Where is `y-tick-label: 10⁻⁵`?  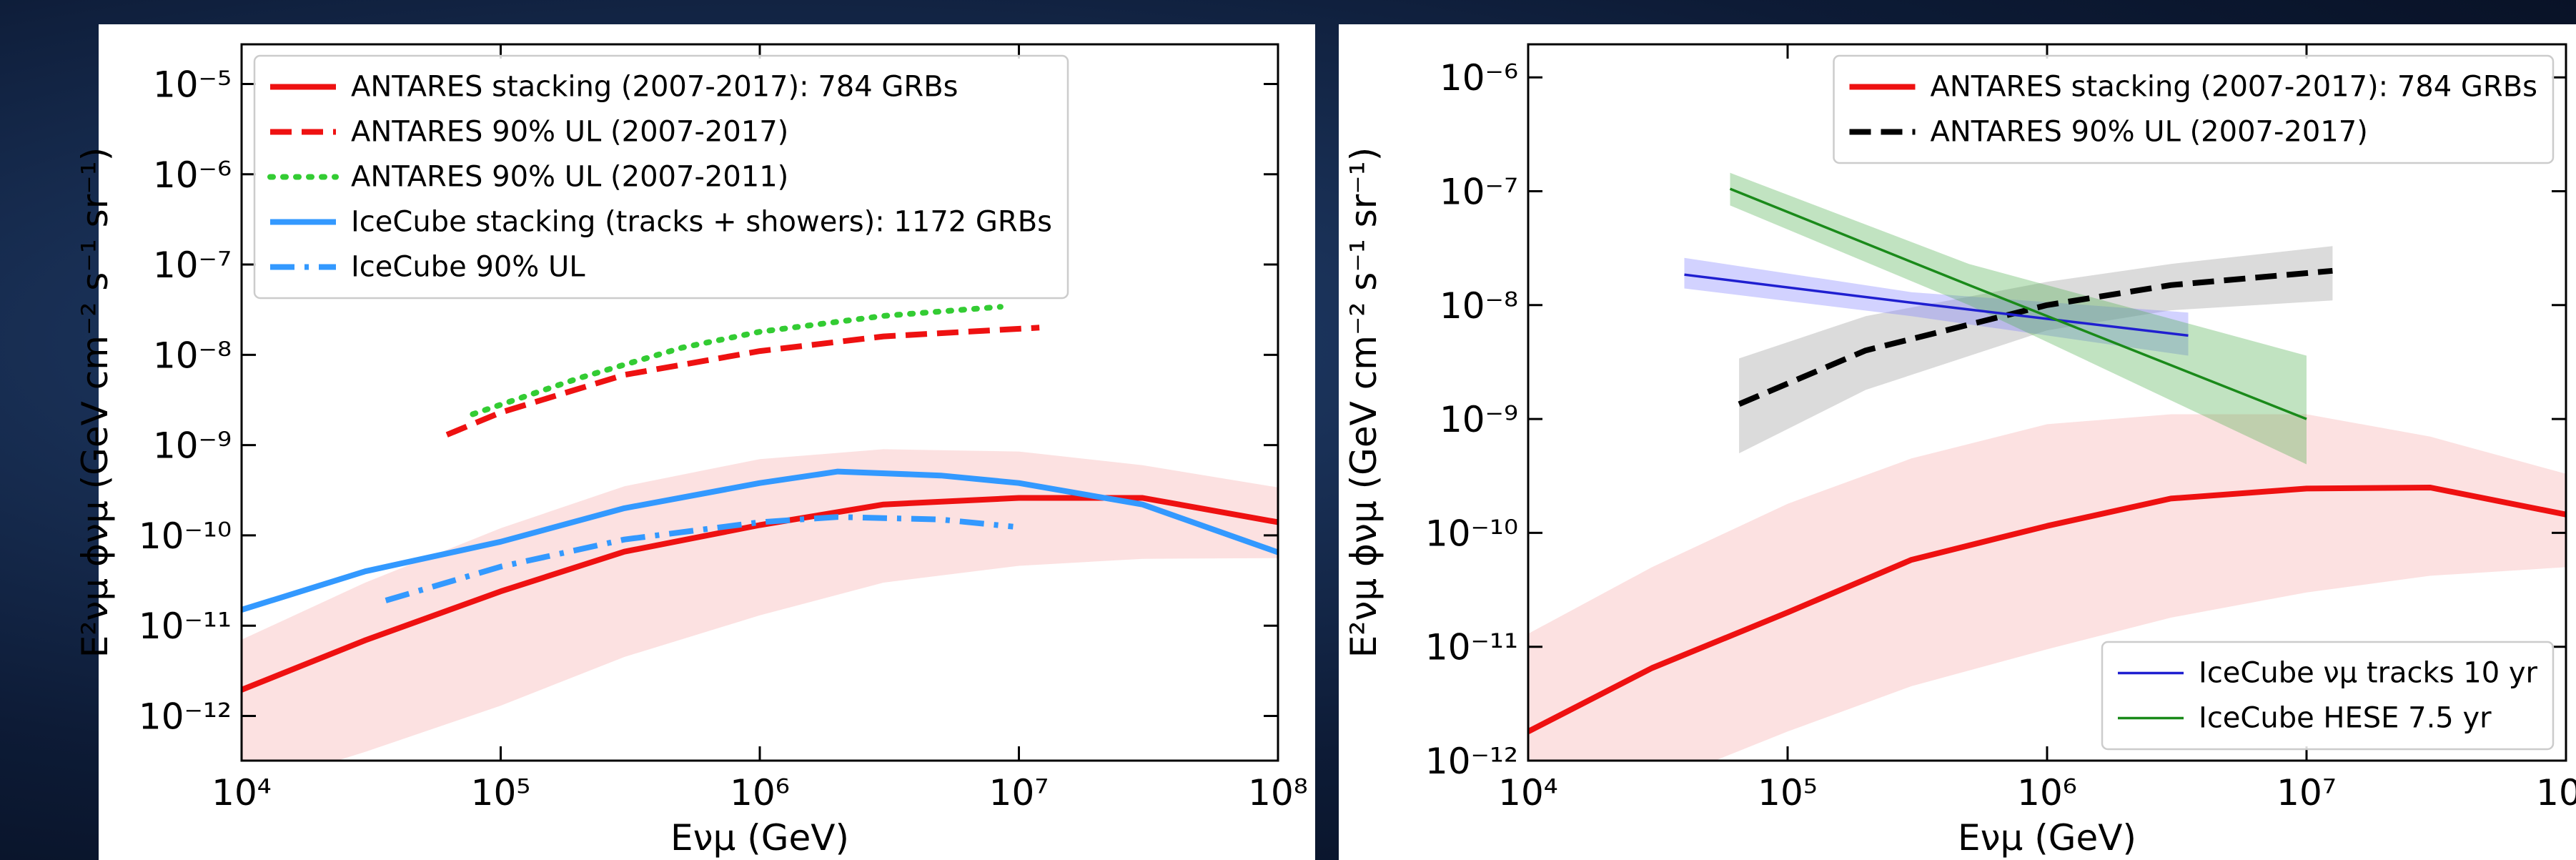 y-tick-label: 10⁻⁵ is located at coordinates (193, 84).